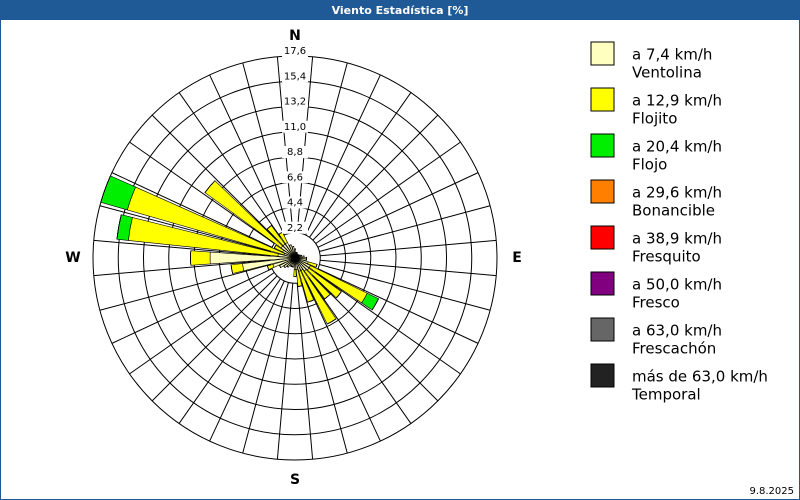  I want to click on legend-name: Frescachón, so click(674, 349).